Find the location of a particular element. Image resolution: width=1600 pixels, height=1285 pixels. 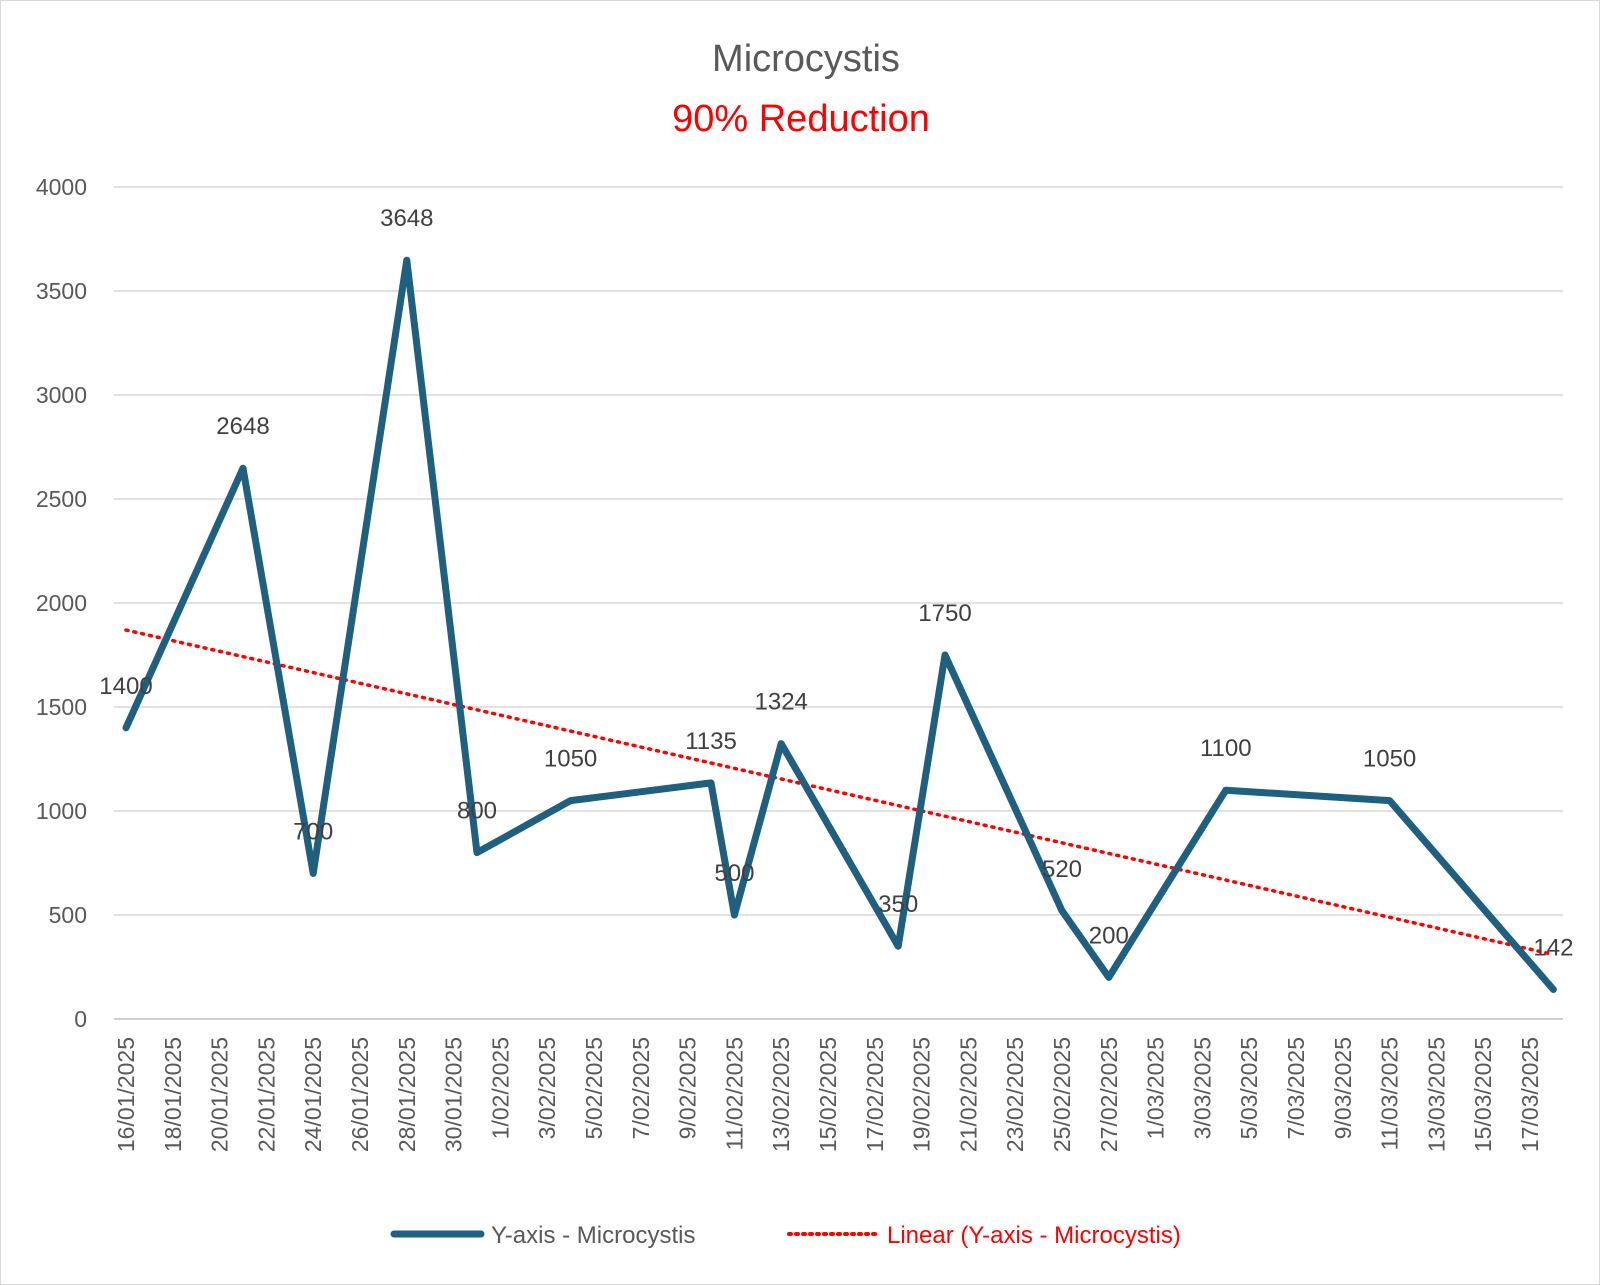

data-label: 520 is located at coordinates (1062, 869).